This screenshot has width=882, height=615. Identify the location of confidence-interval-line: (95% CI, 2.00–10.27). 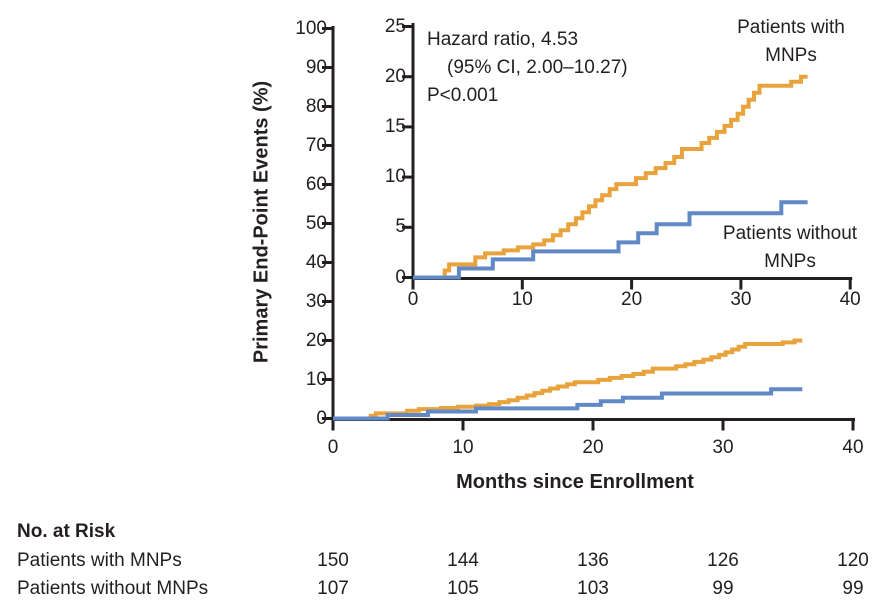
(537, 67).